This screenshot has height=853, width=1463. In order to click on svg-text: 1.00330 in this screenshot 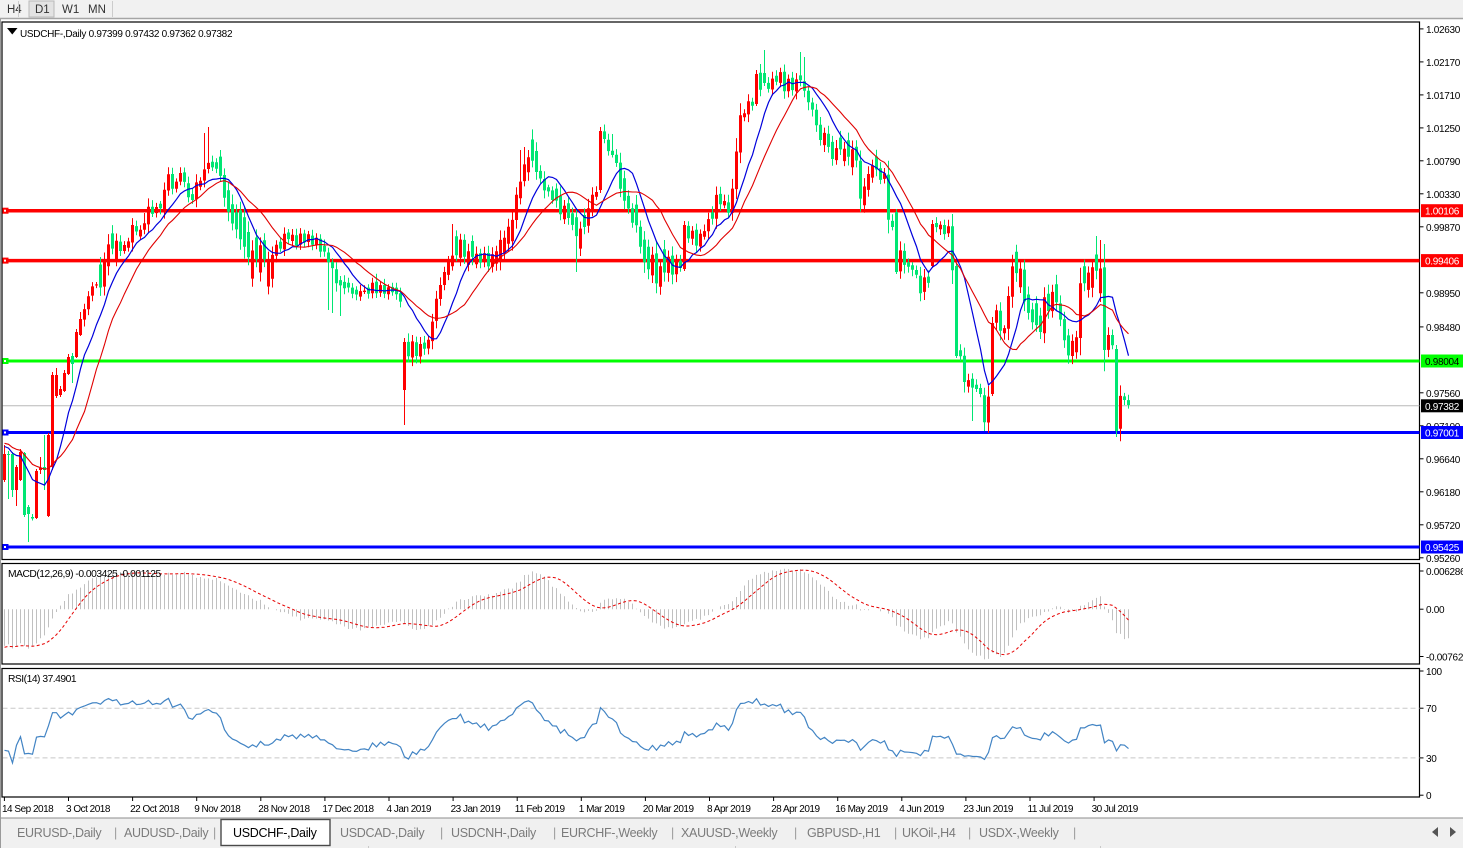, I will do `click(1443, 195)`.